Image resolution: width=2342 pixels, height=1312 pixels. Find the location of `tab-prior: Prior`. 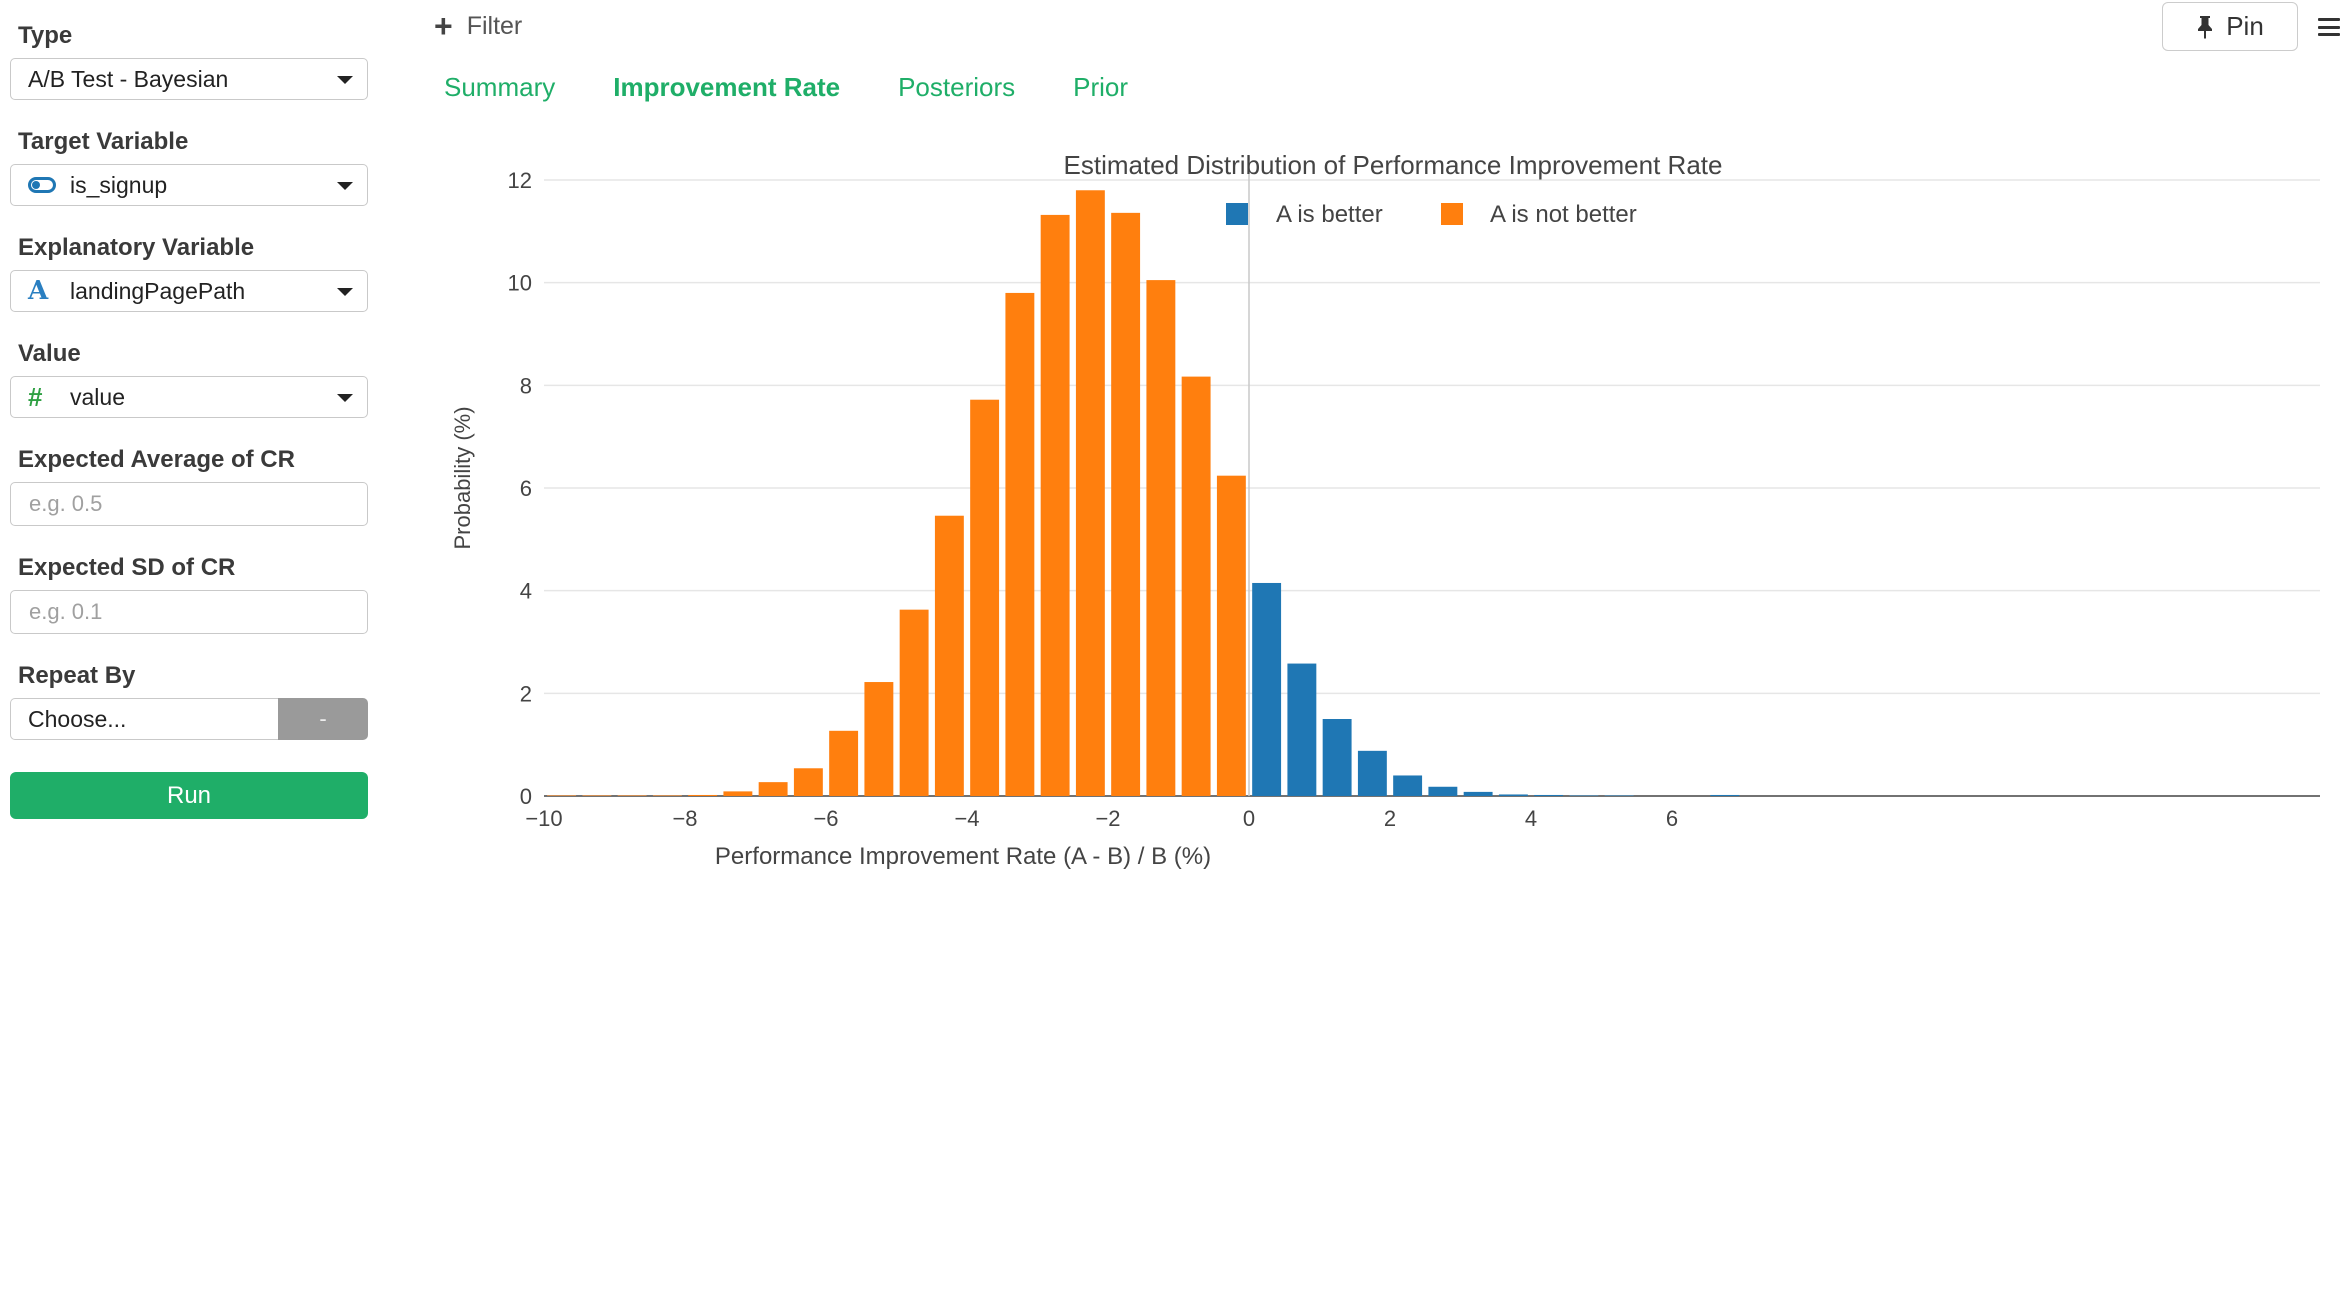

tab-prior: Prior is located at coordinates (1101, 87).